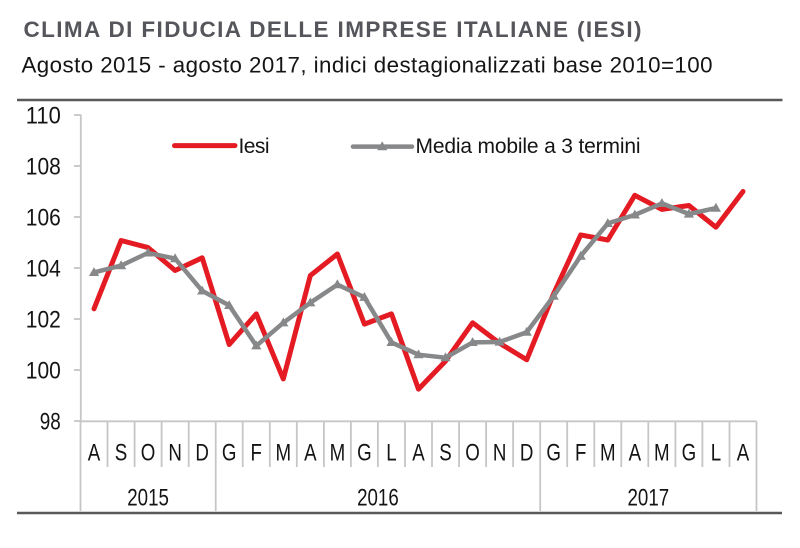  Describe the element at coordinates (43, 116) in the screenshot. I see `svg-text: 110` at that location.